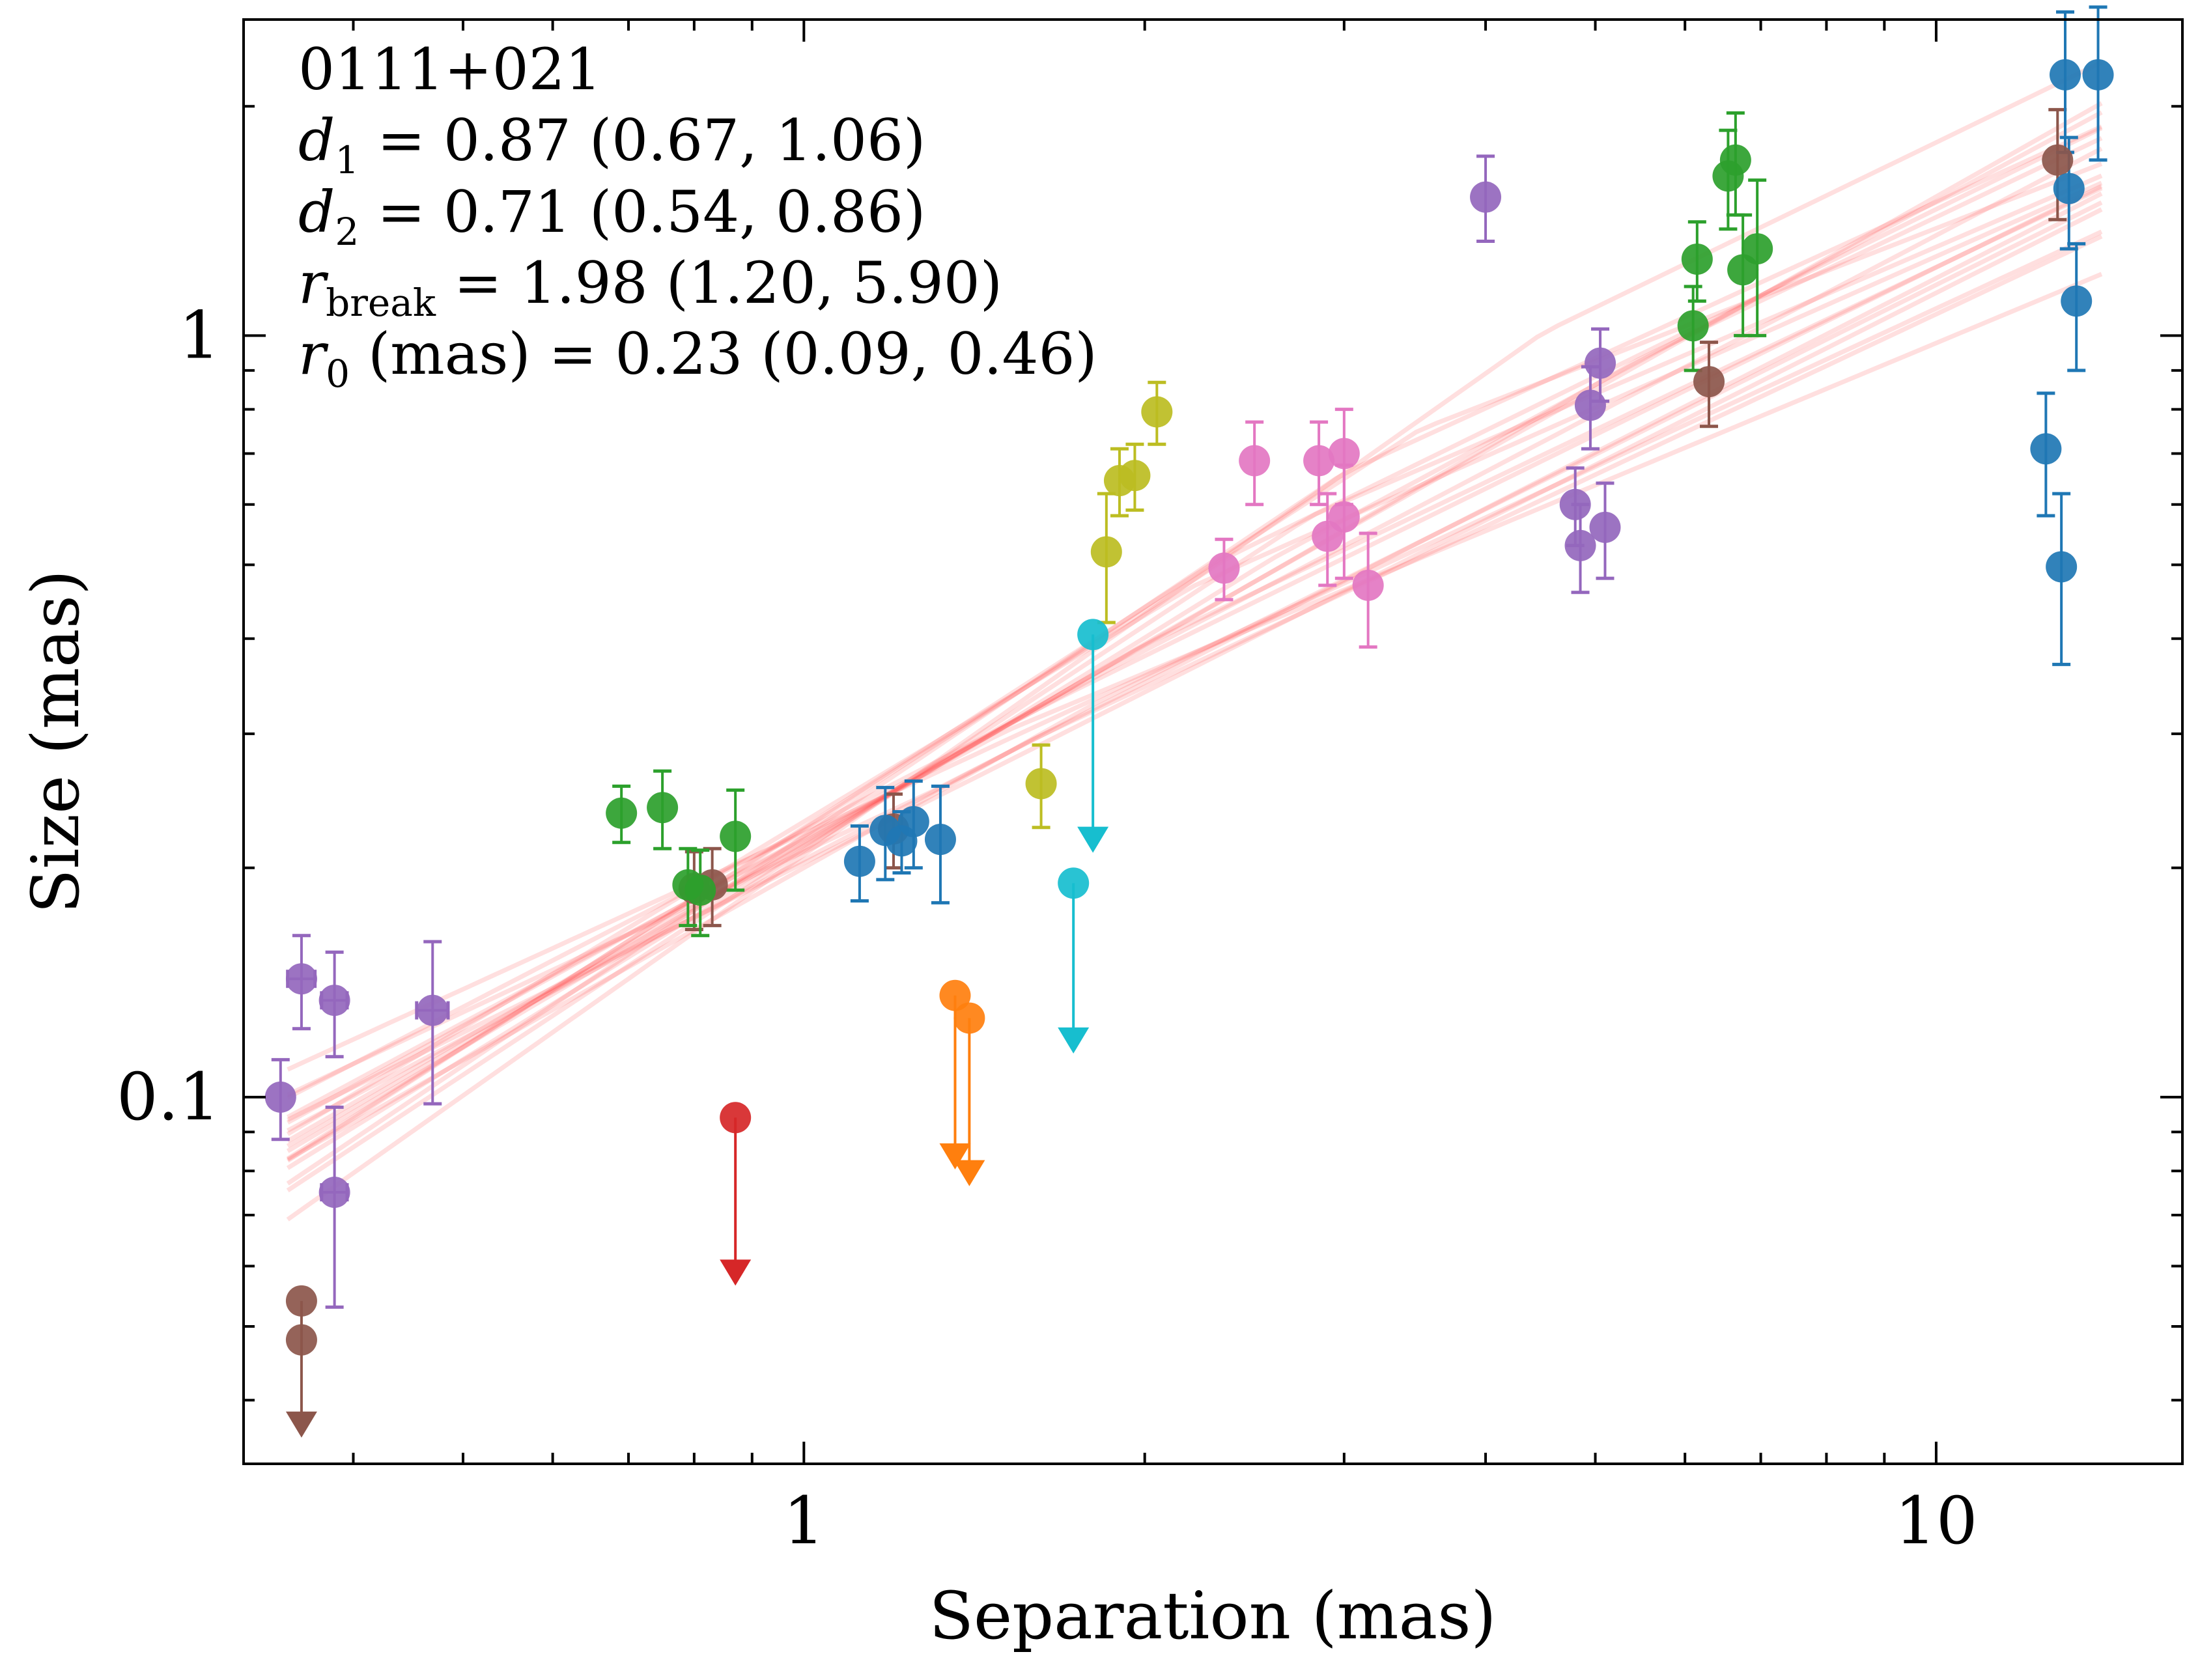  I want to click on d1-subscript: 1, so click(347, 160).